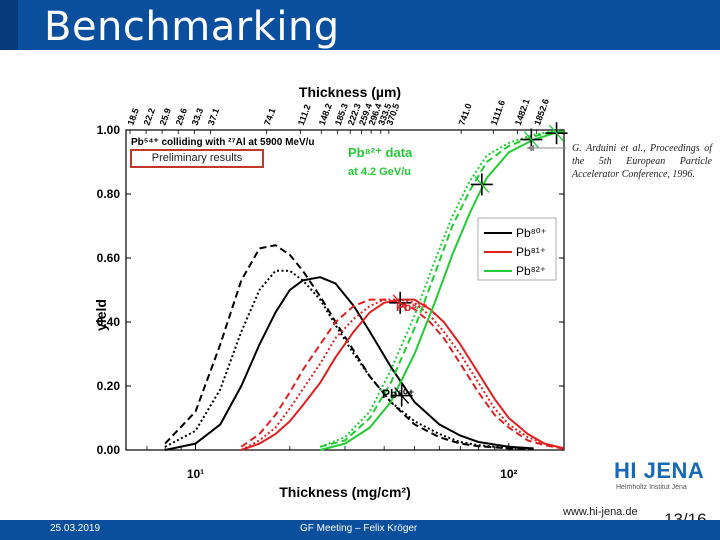  What do you see at coordinates (465, 114) in the screenshot?
I see `top-tick-label: 741.0` at bounding box center [465, 114].